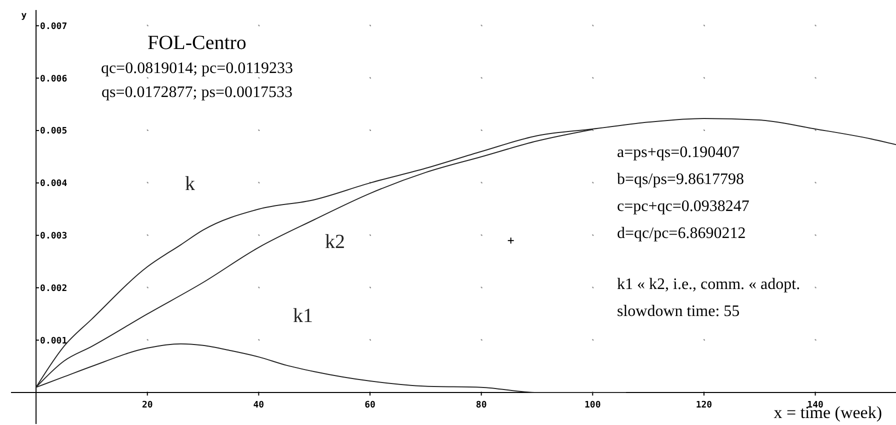 The height and width of the screenshot is (425, 896). Describe the element at coordinates (708, 284) in the screenshot. I see `annotation: k1 « k2, i.e., comm. « adopt.` at that location.